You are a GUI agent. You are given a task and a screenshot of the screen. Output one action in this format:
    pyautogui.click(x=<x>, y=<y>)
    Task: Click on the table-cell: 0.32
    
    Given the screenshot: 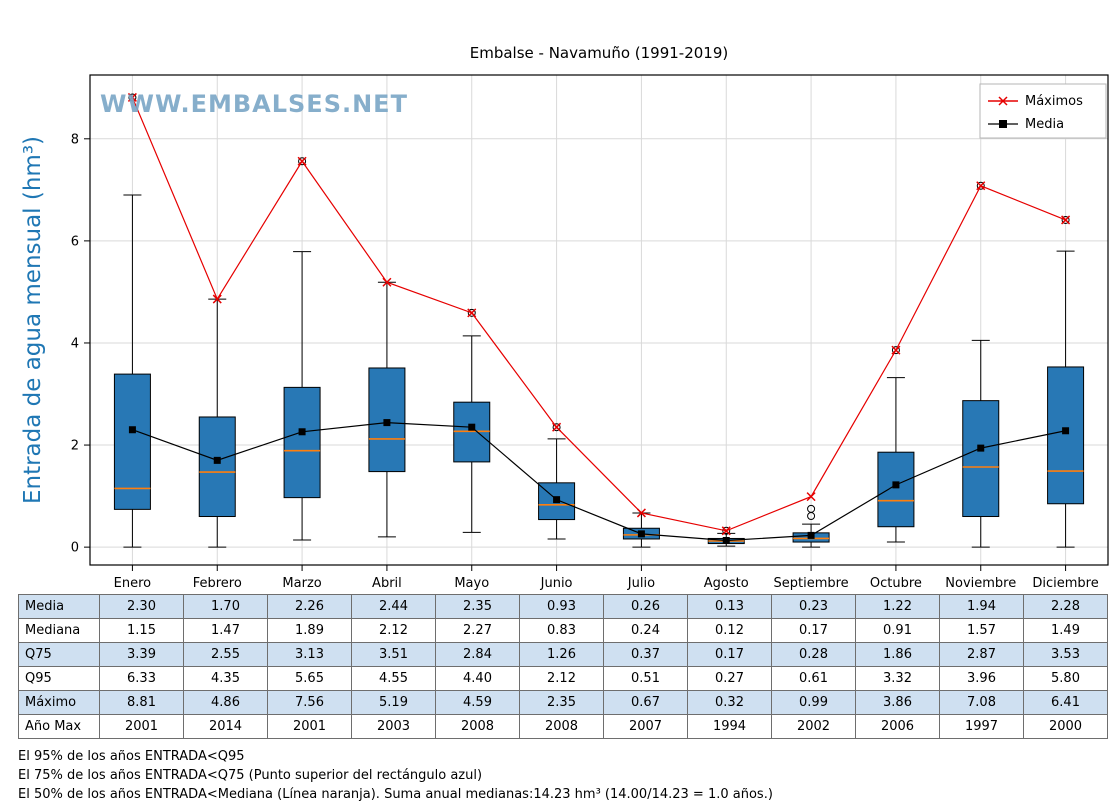 What is the action you would take?
    pyautogui.click(x=729, y=702)
    